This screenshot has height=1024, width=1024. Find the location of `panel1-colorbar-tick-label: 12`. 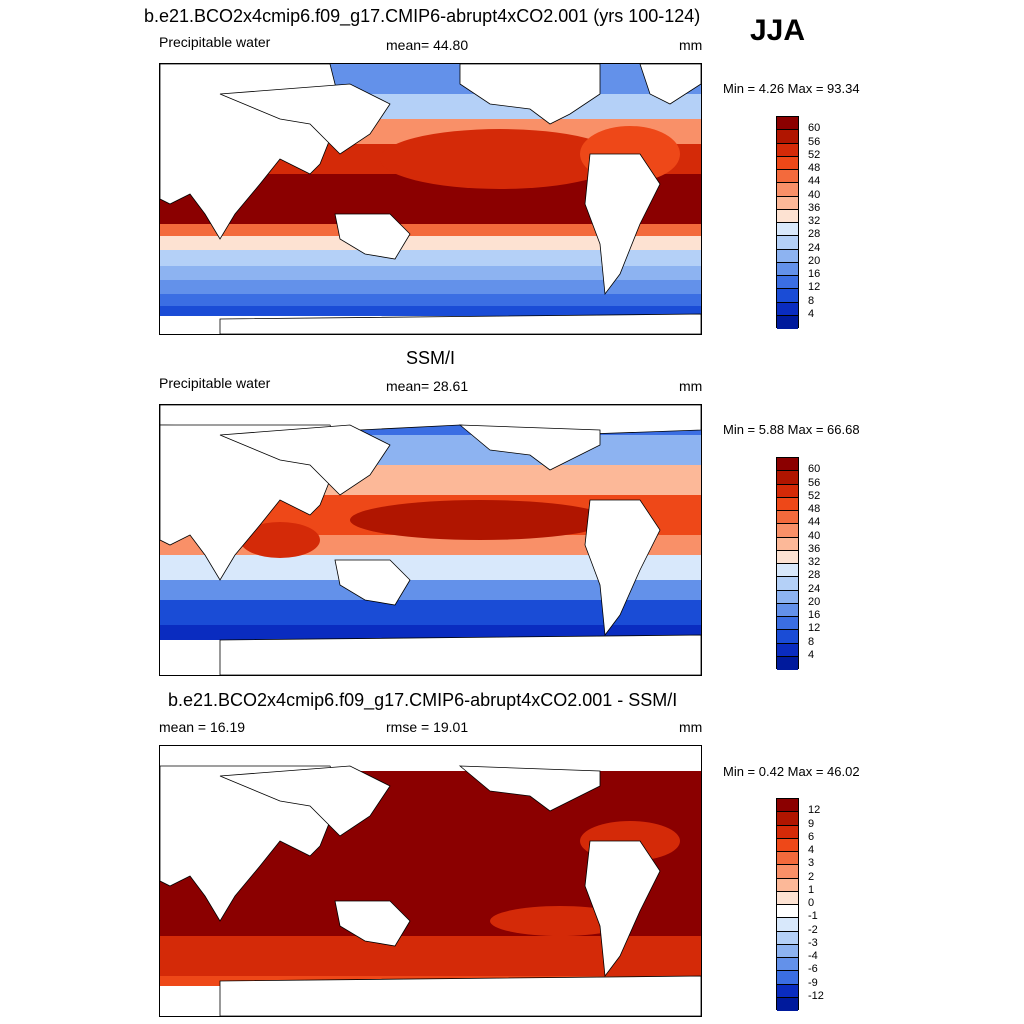

panel1-colorbar-tick-label: 12 is located at coordinates (814, 287).